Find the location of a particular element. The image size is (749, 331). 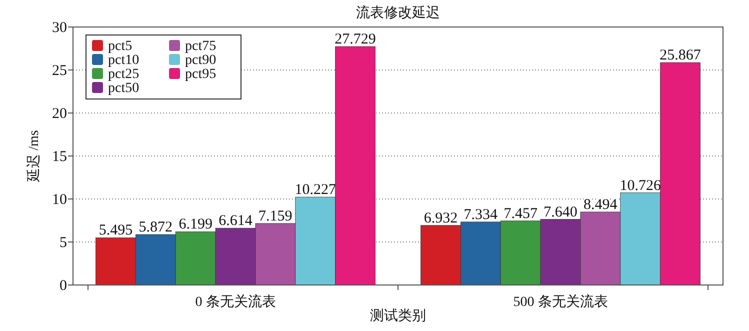

y-tick-label: 25 is located at coordinates (59, 71).